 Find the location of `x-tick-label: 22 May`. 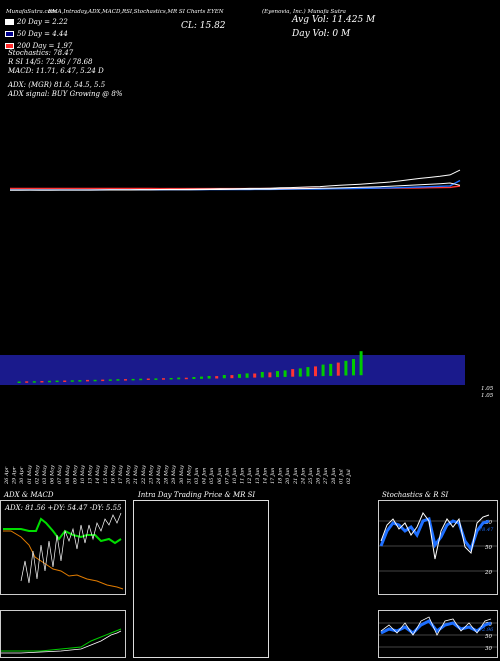

x-tick-label: 22 May is located at coordinates (144, 475).